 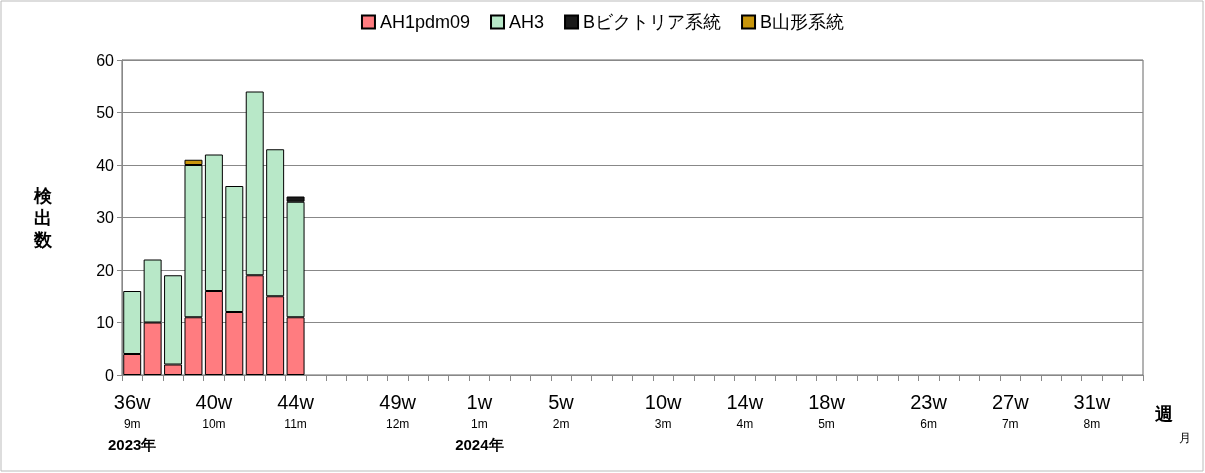 What do you see at coordinates (43, 217) in the screenshot?
I see `y-axis-title: 検出数` at bounding box center [43, 217].